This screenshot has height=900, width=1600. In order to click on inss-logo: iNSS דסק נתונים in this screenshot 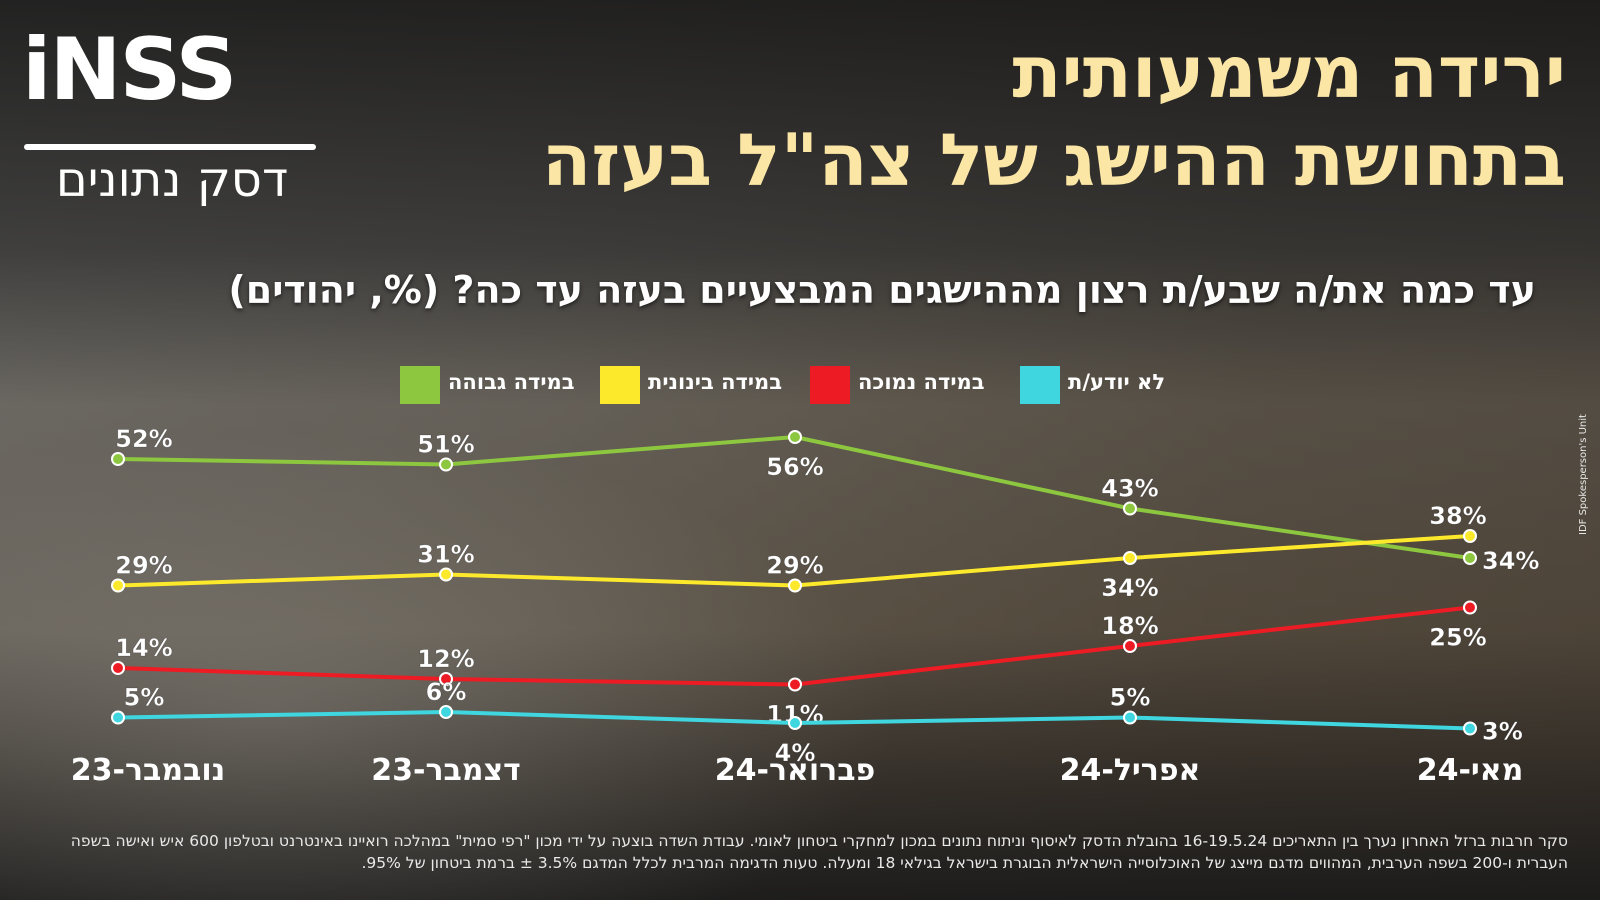, I will do `click(172, 113)`.